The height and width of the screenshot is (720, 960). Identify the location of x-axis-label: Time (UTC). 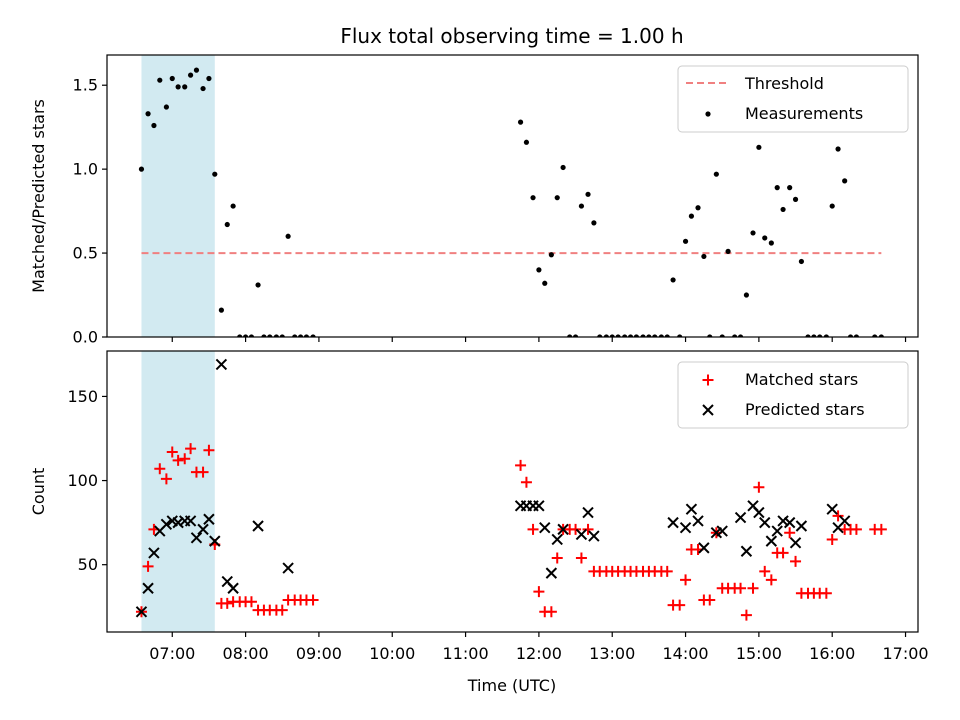
(511, 685).